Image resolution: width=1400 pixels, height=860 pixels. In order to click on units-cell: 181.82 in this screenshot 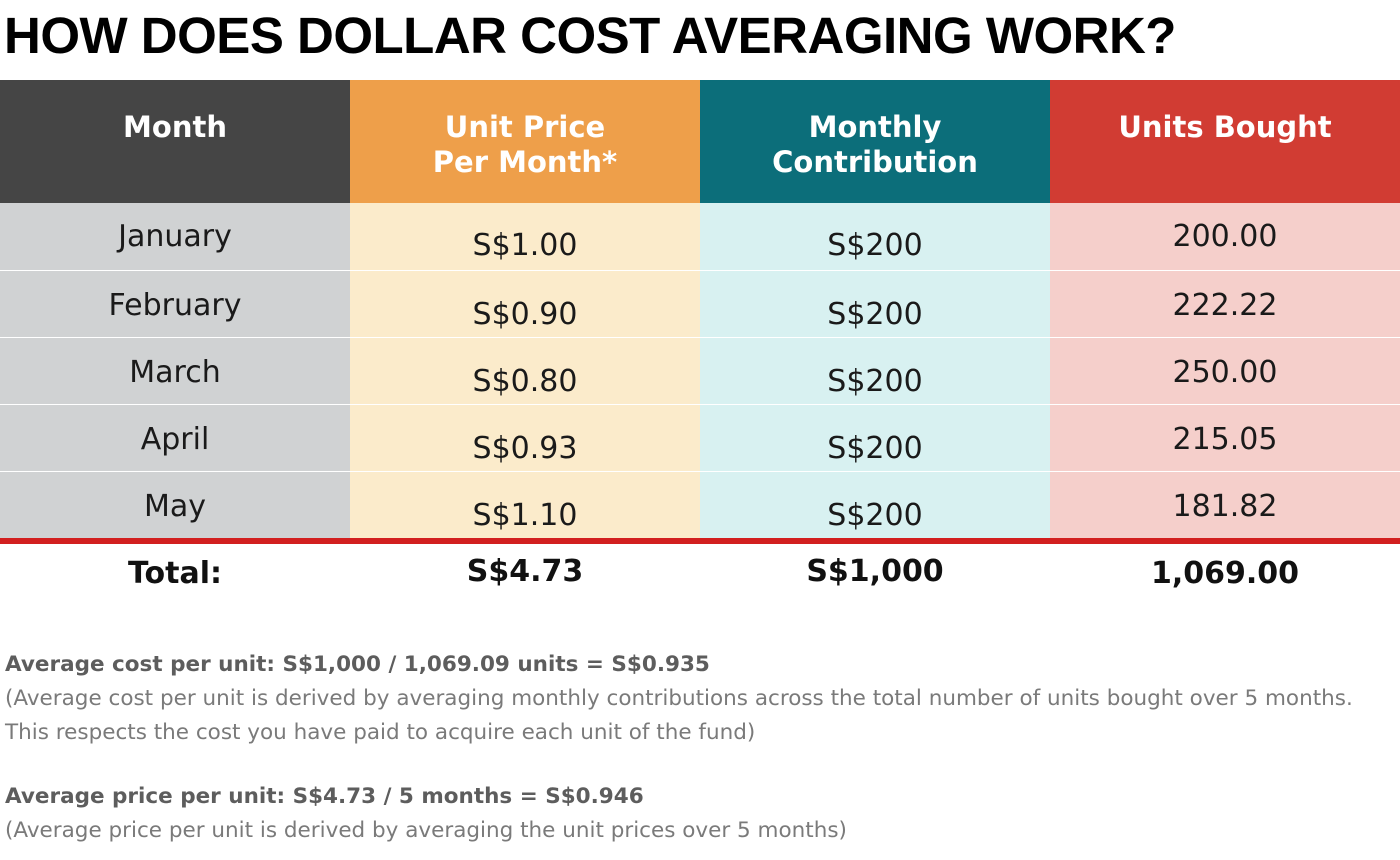, I will do `click(1225, 504)`.